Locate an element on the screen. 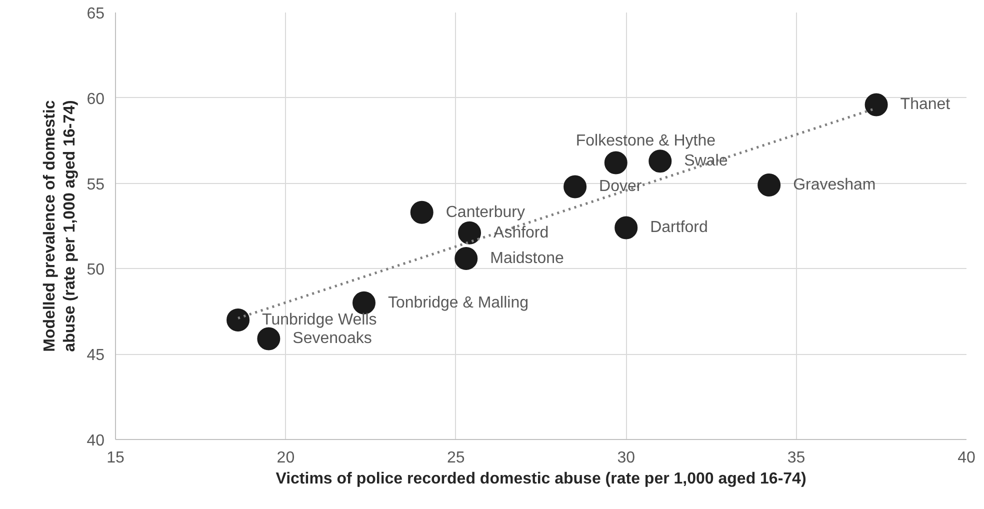 Image resolution: width=984 pixels, height=509 pixels. annotation: Dover is located at coordinates (620, 187).